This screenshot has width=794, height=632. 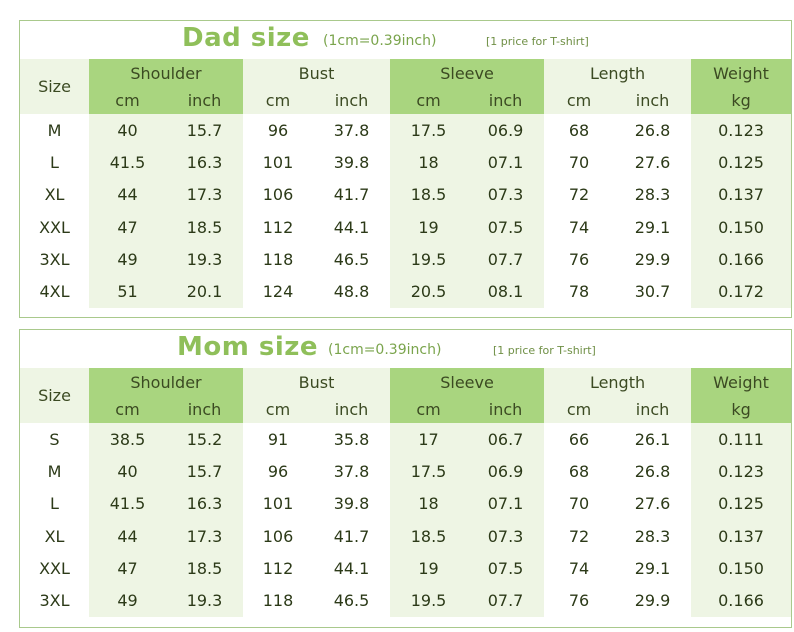 I want to click on value-cell: 06.9, so click(x=506, y=471).